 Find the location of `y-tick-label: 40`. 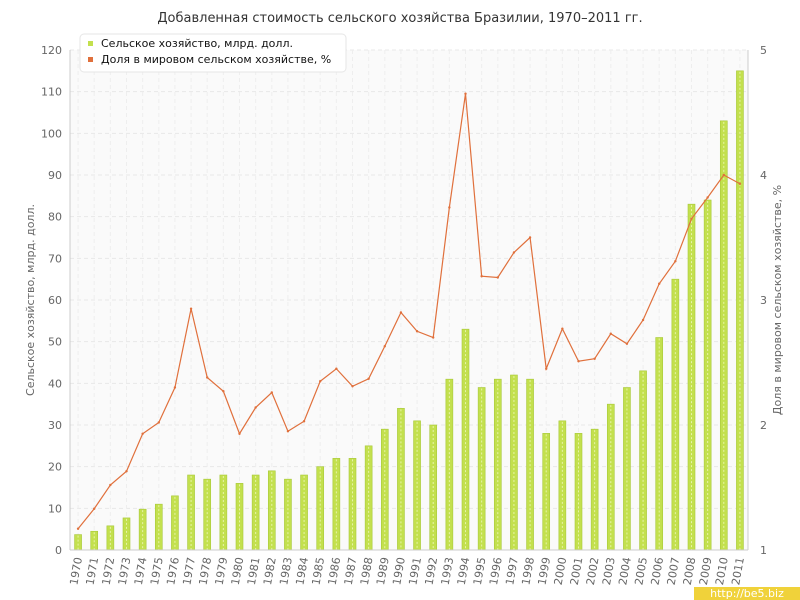

y-tick-label: 40 is located at coordinates (55, 383).